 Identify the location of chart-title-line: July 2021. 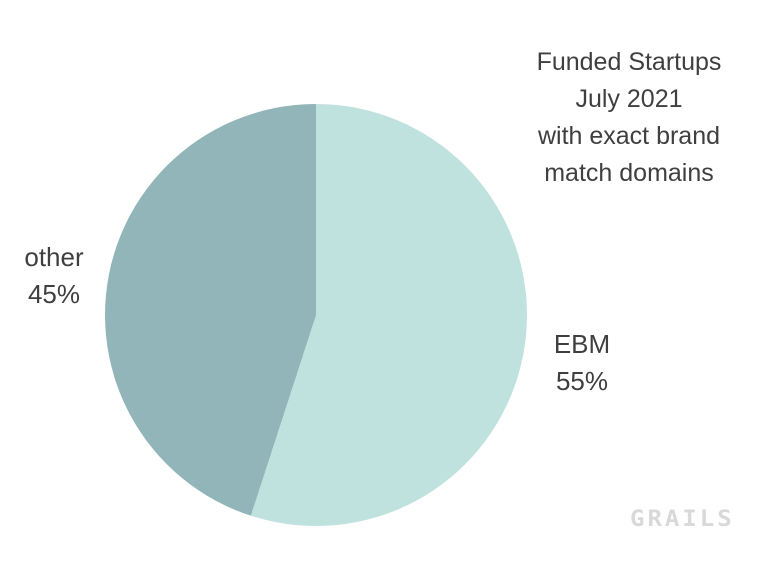
(629, 99).